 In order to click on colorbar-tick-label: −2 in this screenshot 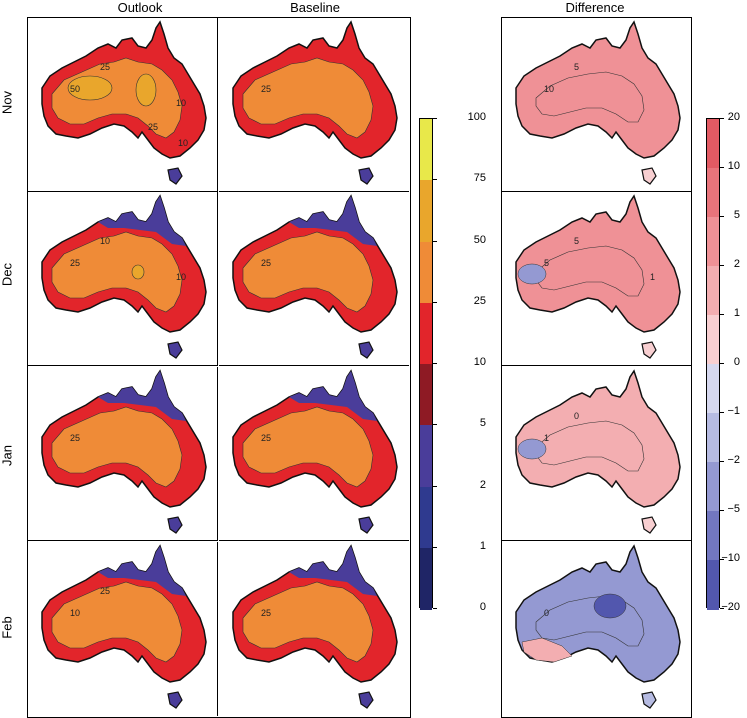, I will do `click(733, 460)`.